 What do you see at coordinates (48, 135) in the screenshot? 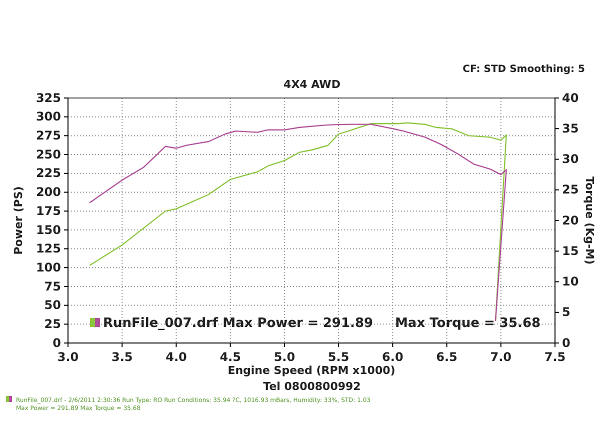
I see `y-tick-label: 275` at bounding box center [48, 135].